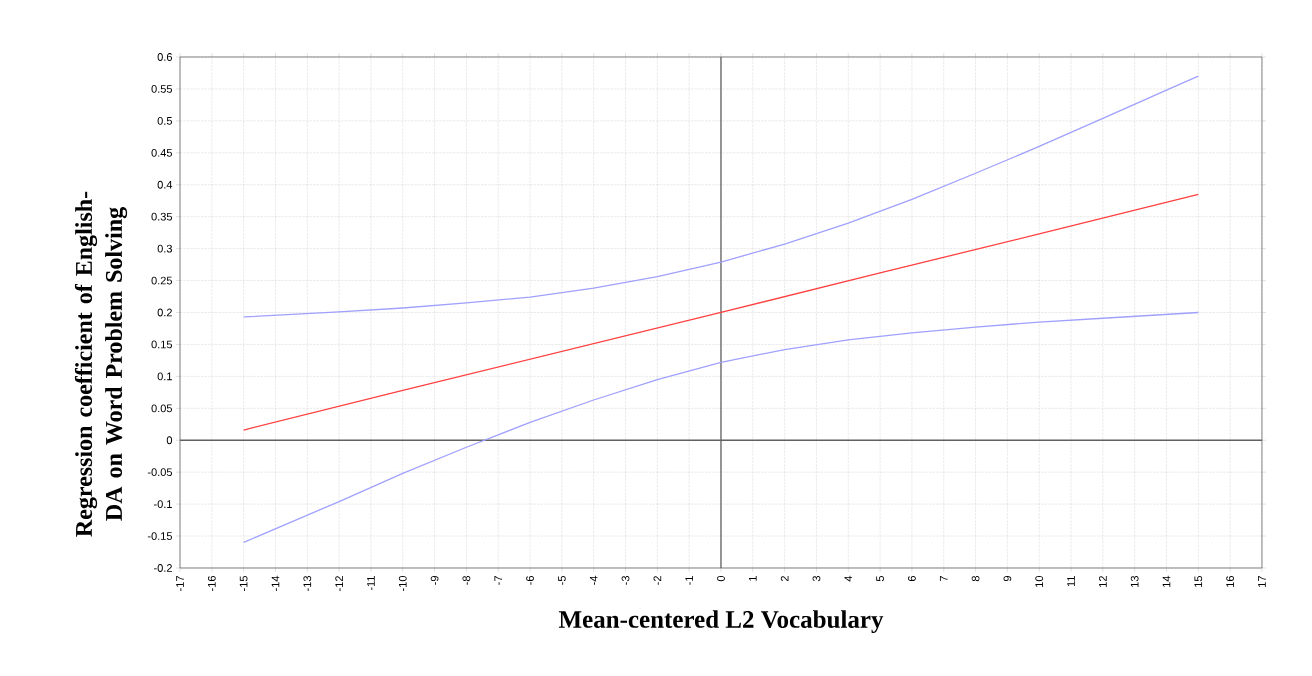 The width and height of the screenshot is (1312, 676). Describe the element at coordinates (169, 440) in the screenshot. I see `y-tick-label: 0` at that location.